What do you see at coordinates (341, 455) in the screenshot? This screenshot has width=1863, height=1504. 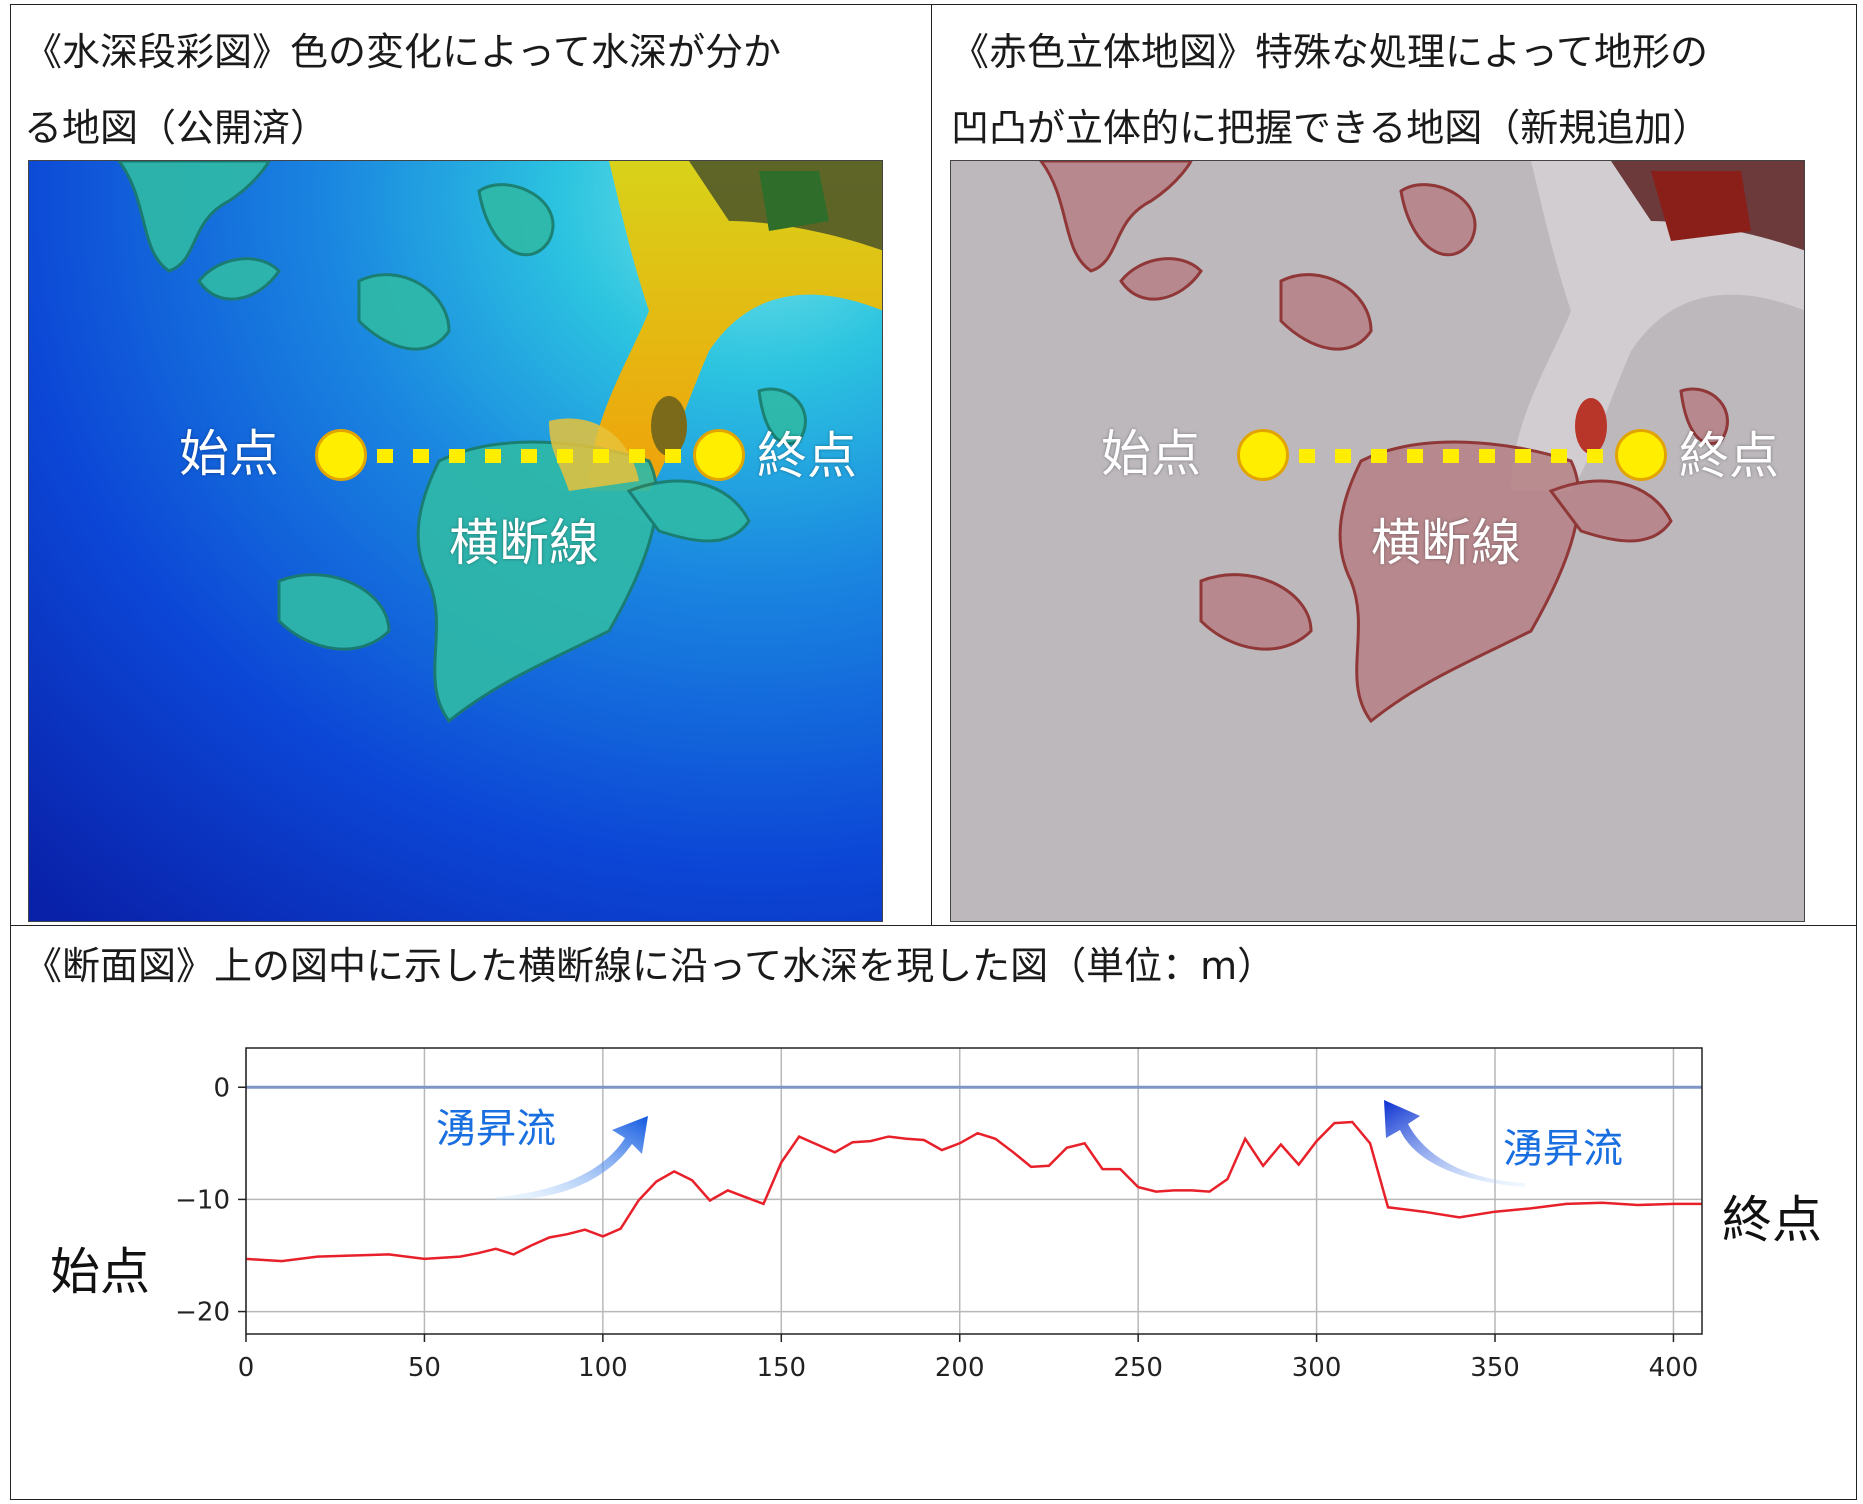 I see `depth-start-marker` at bounding box center [341, 455].